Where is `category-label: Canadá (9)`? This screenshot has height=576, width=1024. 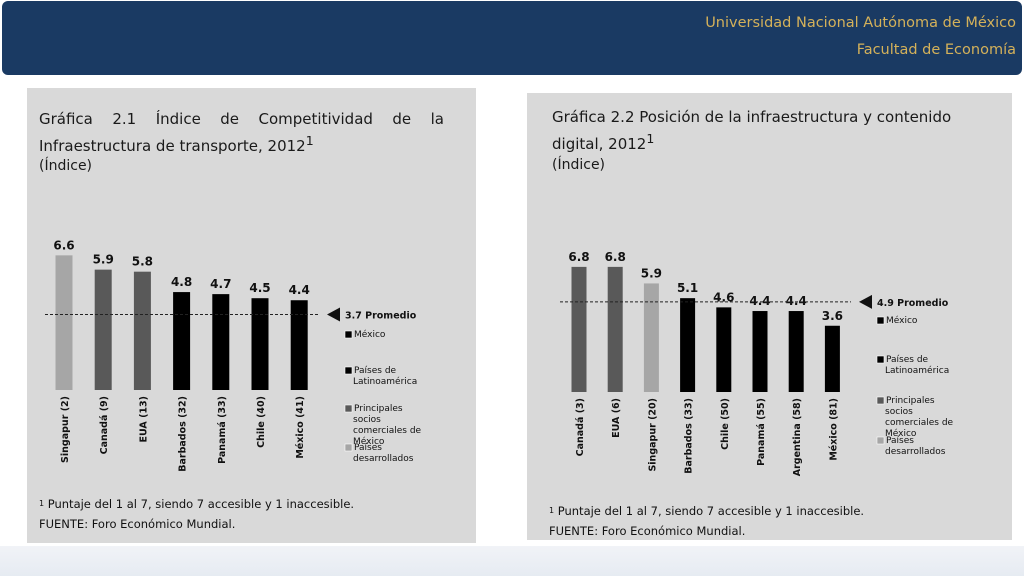
category-label: Canadá (9) is located at coordinates (104, 425).